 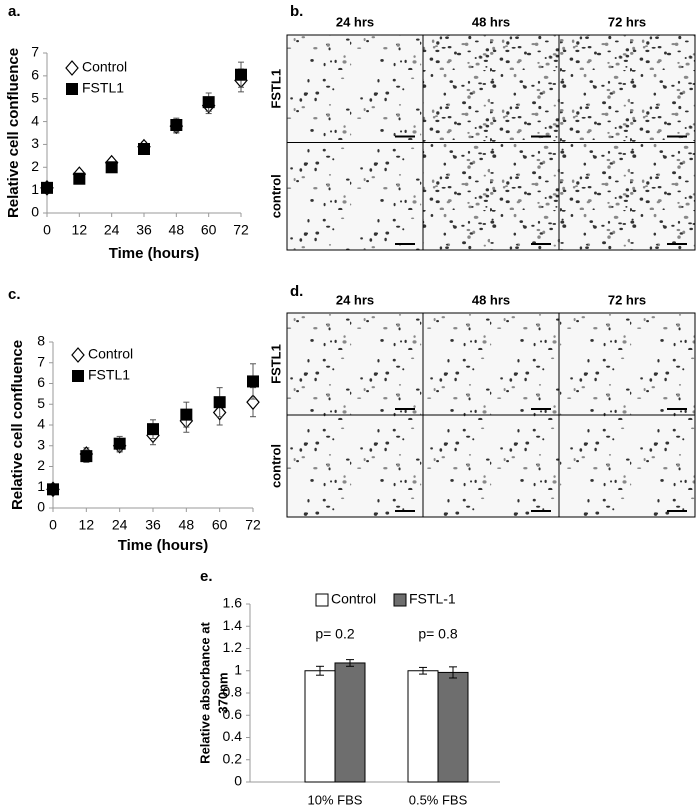 What do you see at coordinates (432, 599) in the screenshot?
I see `legend-label: FSTL-1` at bounding box center [432, 599].